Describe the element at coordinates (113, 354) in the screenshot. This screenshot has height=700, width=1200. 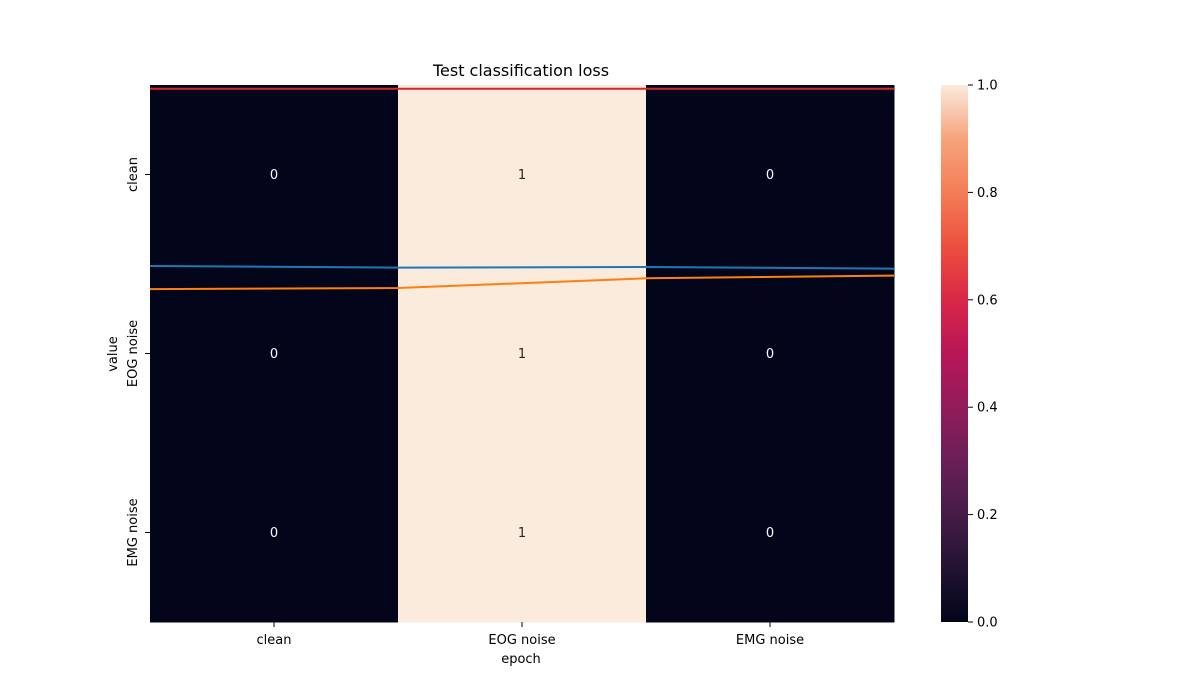
I see `y-axis-label: value` at that location.